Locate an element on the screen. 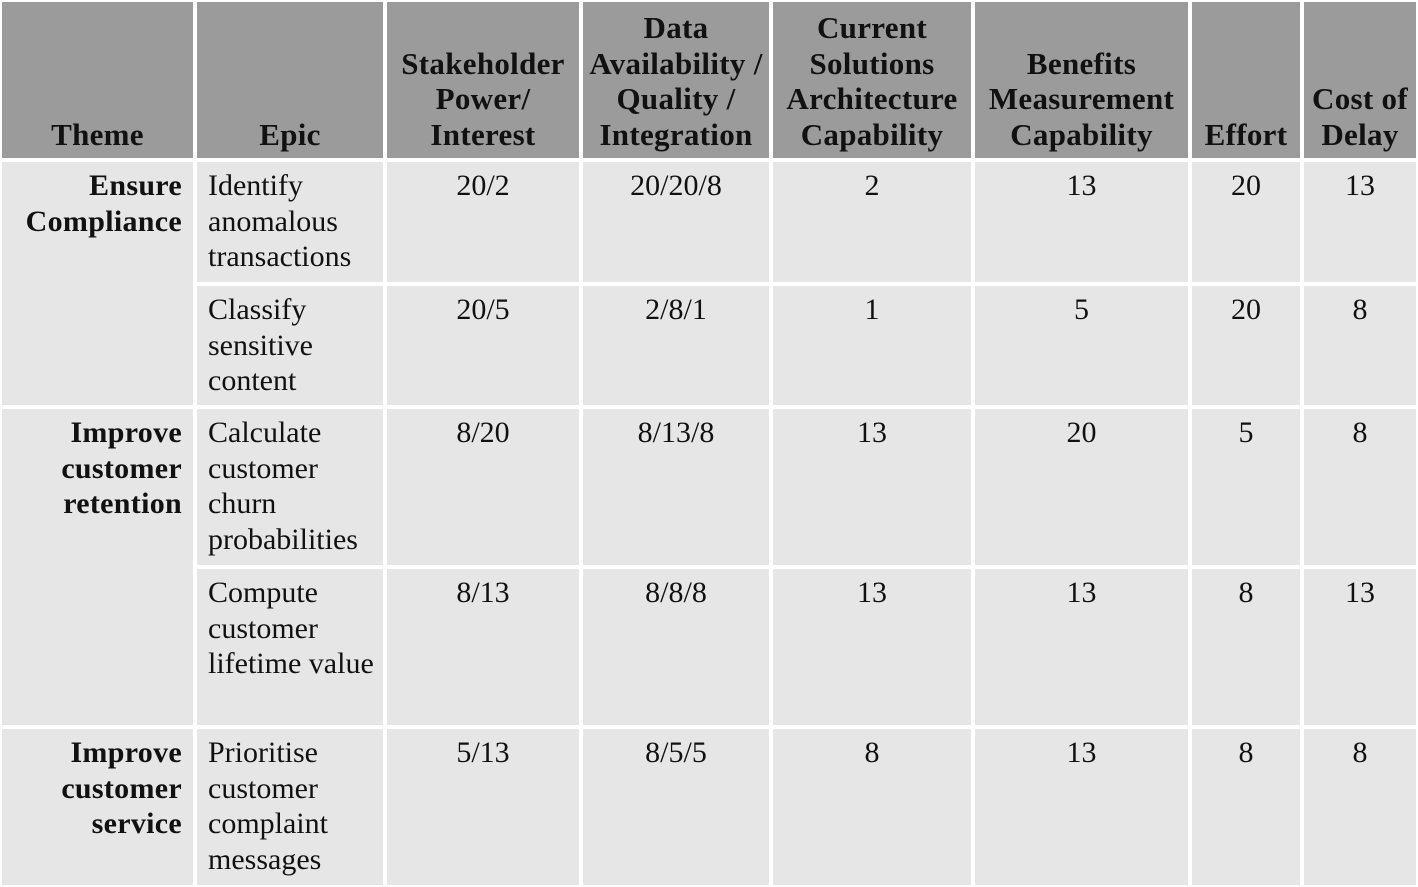 Image resolution: width=1418 pixels, height=887 pixels. stakeholder-cell: 20/2 is located at coordinates (483, 222).